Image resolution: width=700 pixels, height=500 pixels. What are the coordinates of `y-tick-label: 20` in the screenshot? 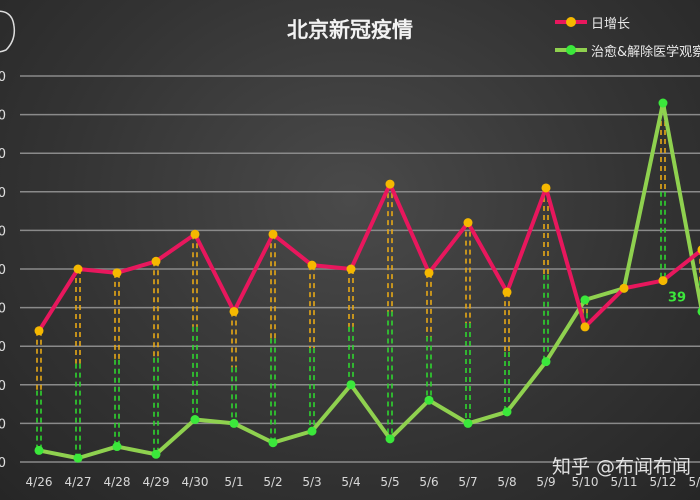 It's located at (3, 386).